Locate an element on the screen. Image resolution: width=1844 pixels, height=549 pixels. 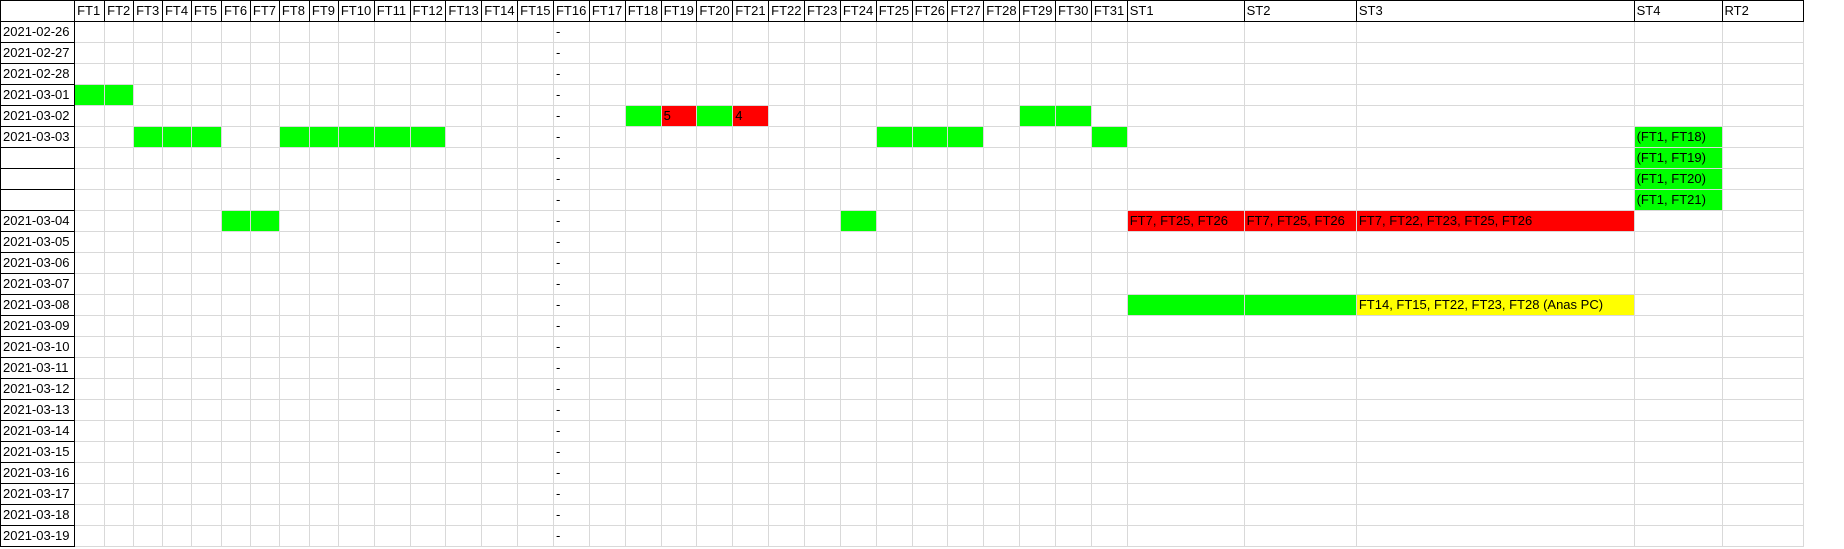
row-date-cell: 2021-03-02 is located at coordinates (38, 116).